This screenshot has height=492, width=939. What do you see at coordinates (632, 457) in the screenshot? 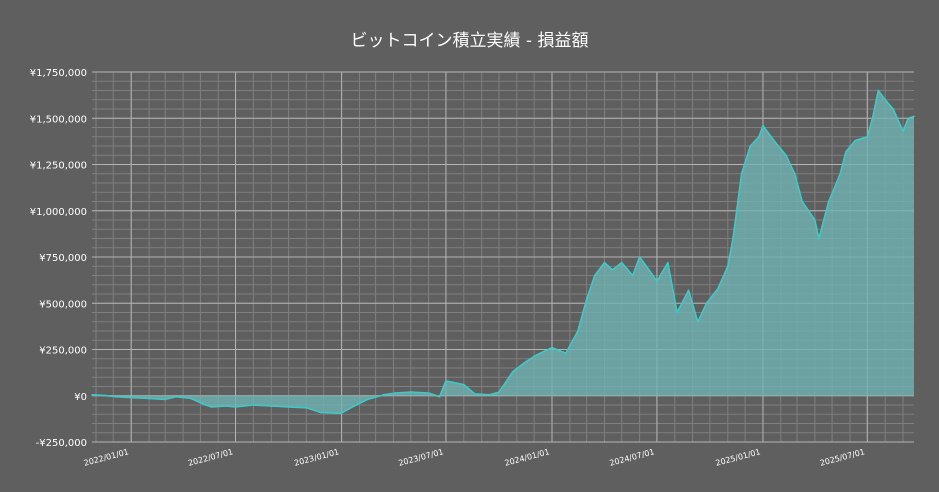
I see `x-tick-label: 2024/07/01` at bounding box center [632, 457].